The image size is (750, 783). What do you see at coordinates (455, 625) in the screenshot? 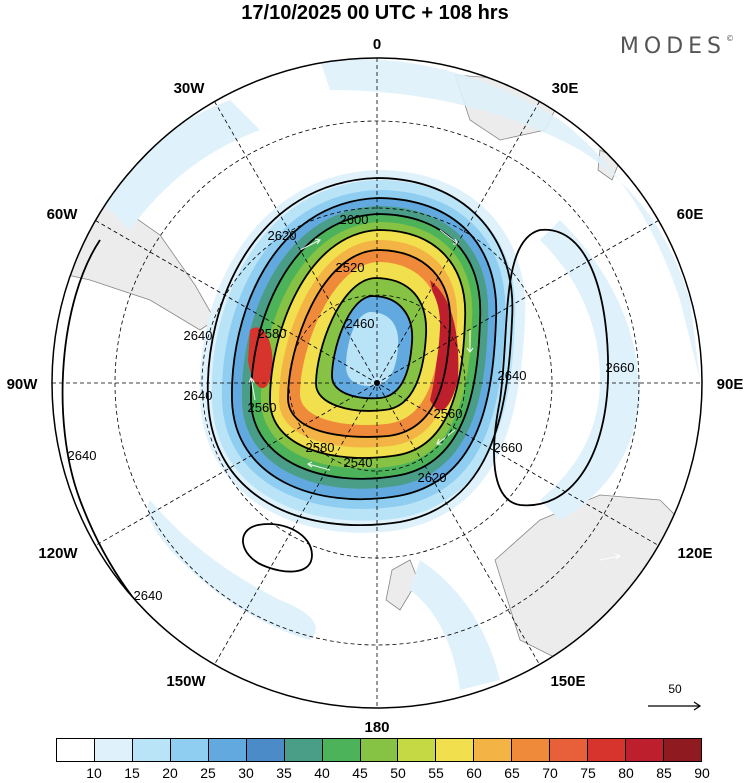
I see `wind-shade-outer-s` at bounding box center [455, 625].